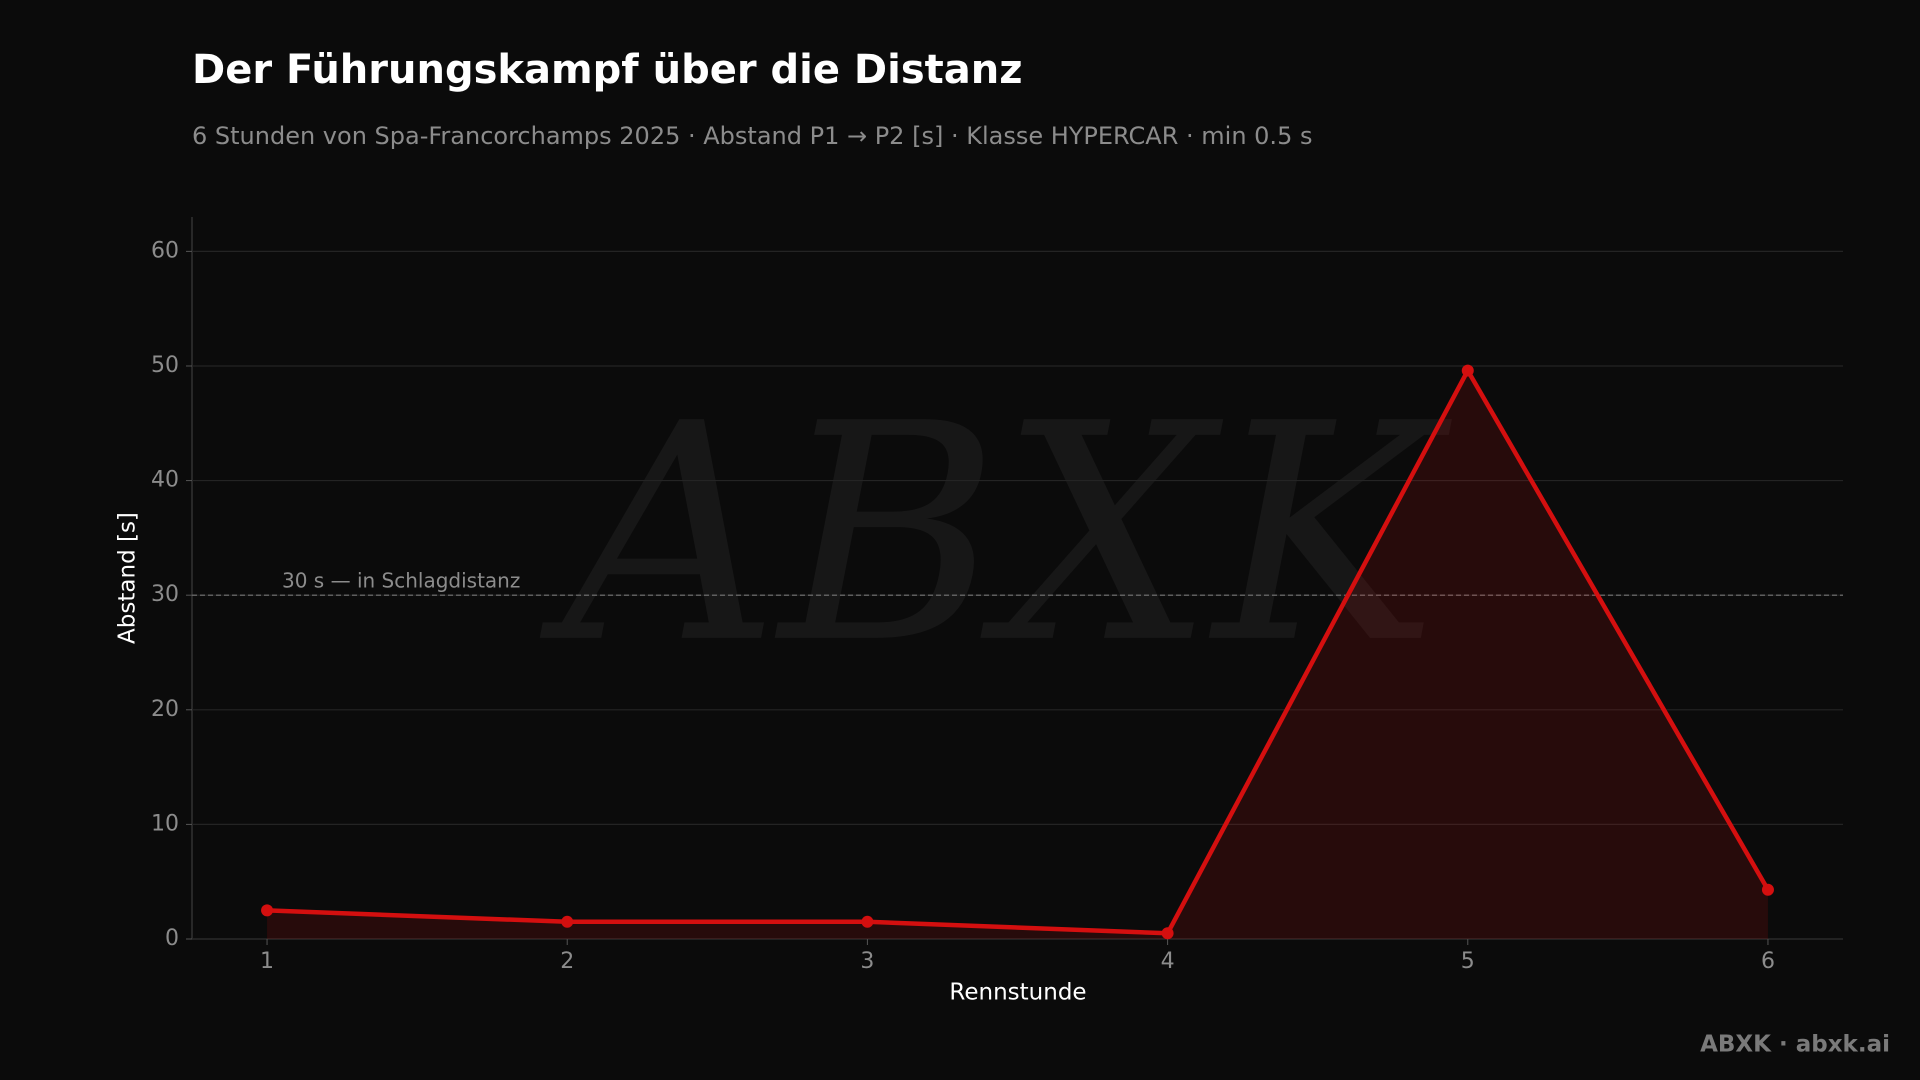 The width and height of the screenshot is (1920, 1080). Describe the element at coordinates (1168, 961) in the screenshot. I see `x-tick-label: 4` at that location.